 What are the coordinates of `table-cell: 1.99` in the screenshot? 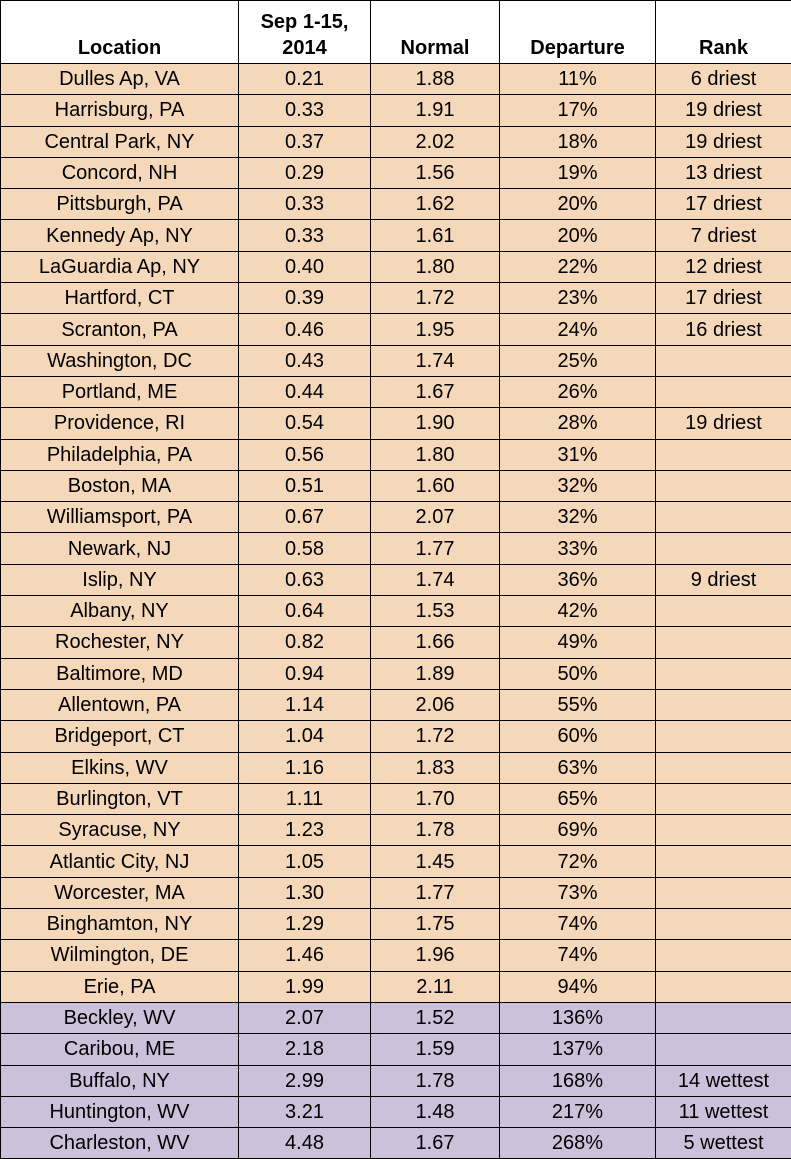 It's located at (305, 986).